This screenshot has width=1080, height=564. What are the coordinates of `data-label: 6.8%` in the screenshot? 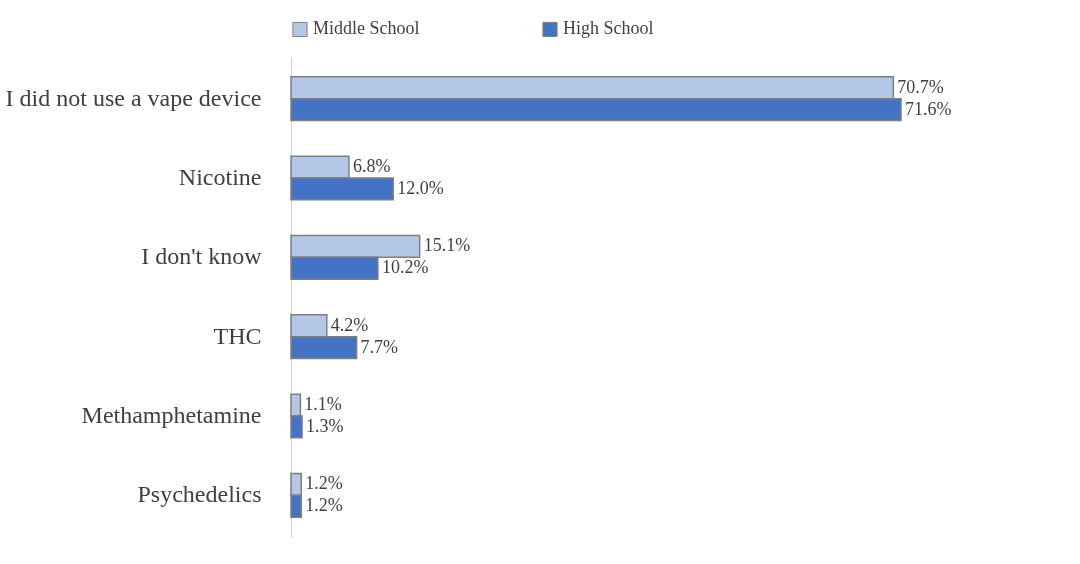 It's located at (371, 166).